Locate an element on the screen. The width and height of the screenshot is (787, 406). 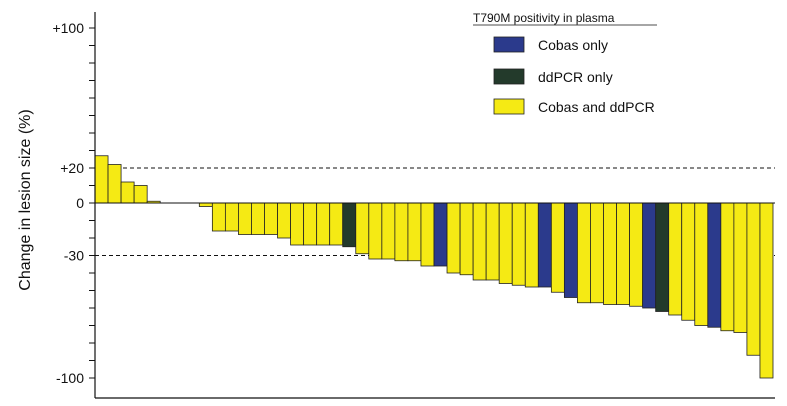
legend-entries: Cobas only ddPCR only Cobas and ddPCR is located at coordinates (574, 75).